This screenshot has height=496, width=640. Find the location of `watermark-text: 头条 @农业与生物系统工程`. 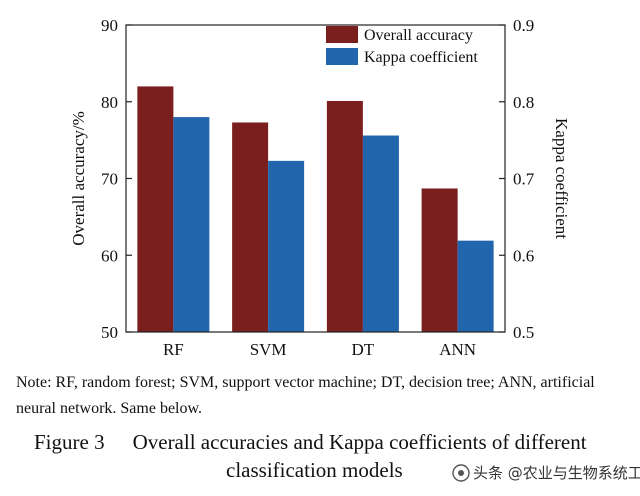

watermark-text: 头条 @农业与生物系统工程 is located at coordinates (556, 473).